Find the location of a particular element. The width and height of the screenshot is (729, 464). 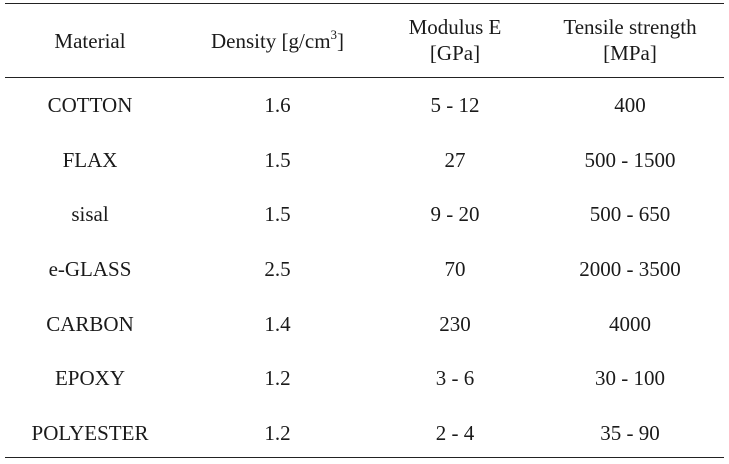

cell-modulus: 3 - 6 is located at coordinates (455, 378).